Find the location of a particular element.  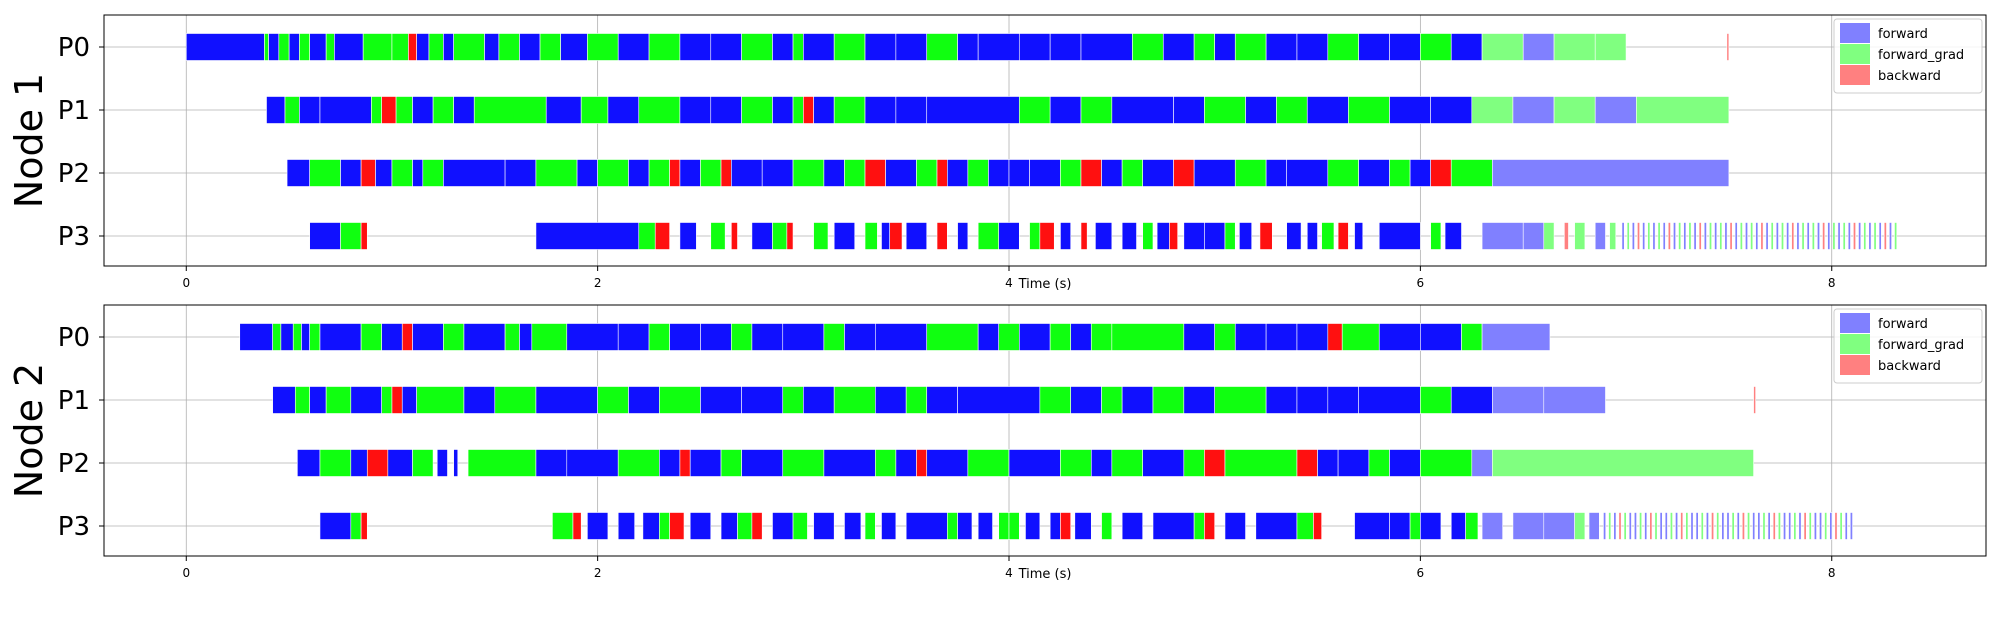

legend-box is located at coordinates (1908, 56).